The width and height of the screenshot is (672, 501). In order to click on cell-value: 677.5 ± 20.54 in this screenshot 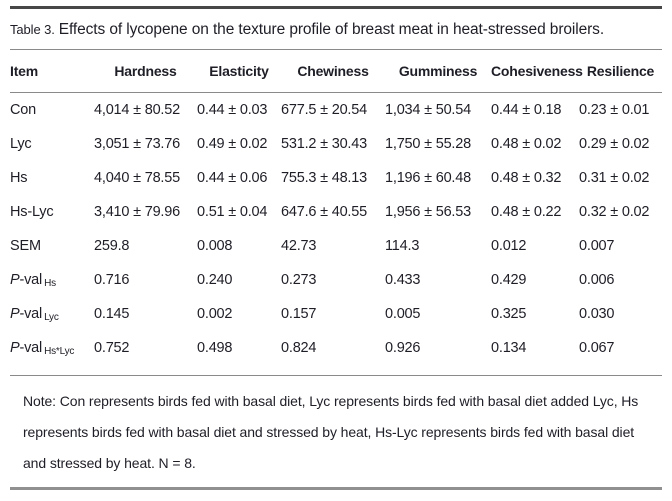, I will do `click(324, 110)`.